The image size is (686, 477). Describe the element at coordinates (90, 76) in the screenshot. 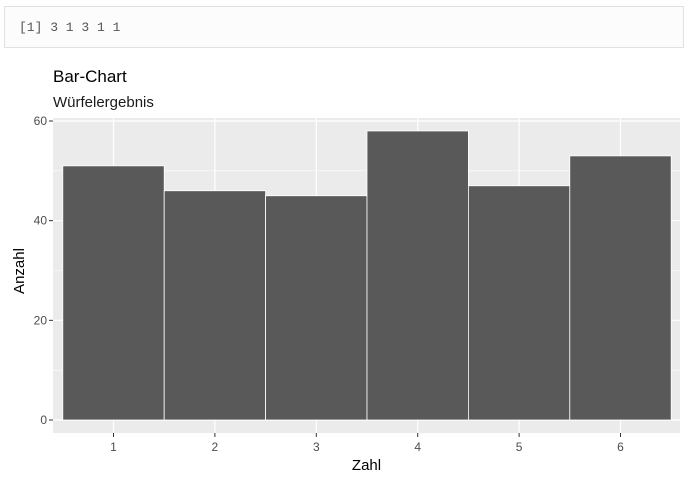

I see `chart-title: Bar-Chart` at that location.